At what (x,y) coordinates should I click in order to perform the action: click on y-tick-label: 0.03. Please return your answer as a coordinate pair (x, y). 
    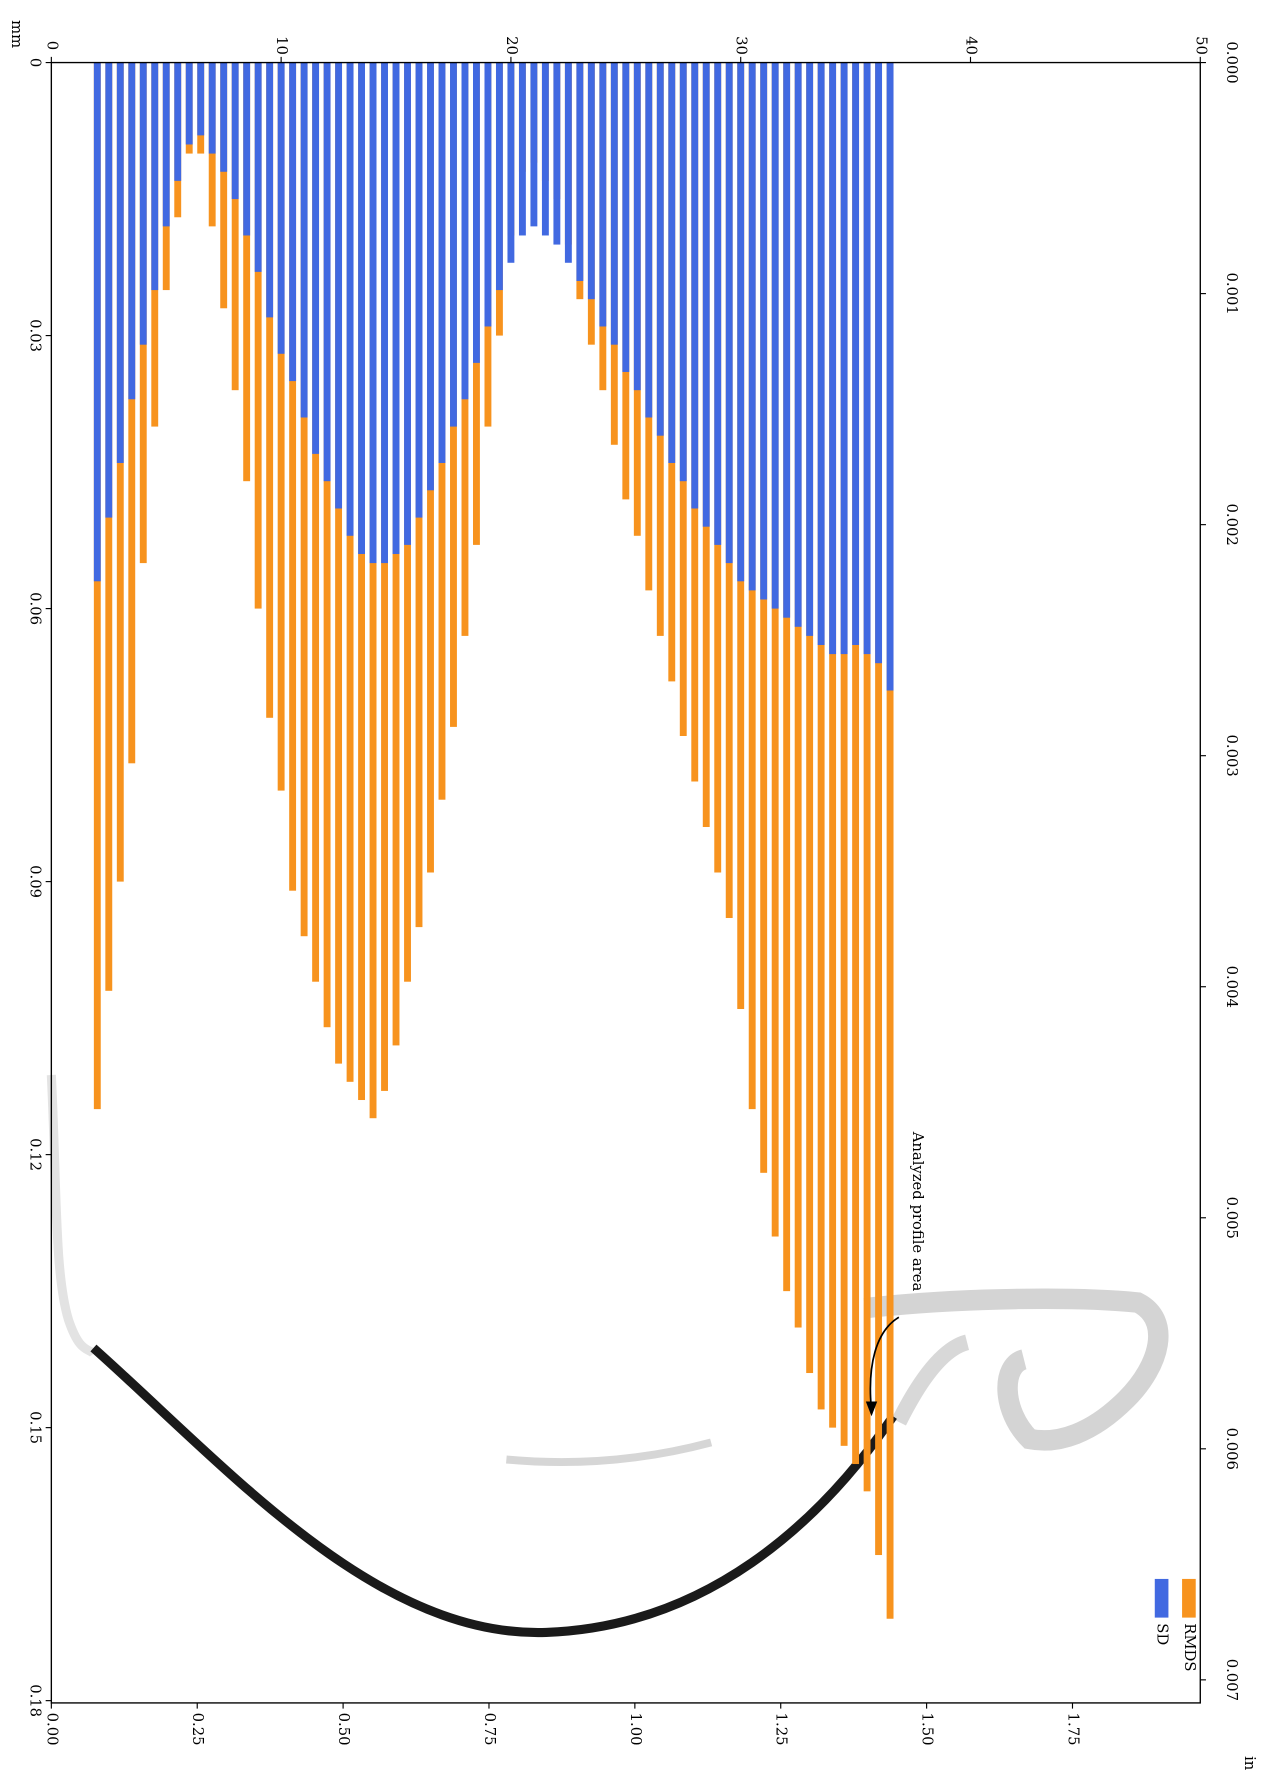
    Looking at the image, I should click on (34, 335).